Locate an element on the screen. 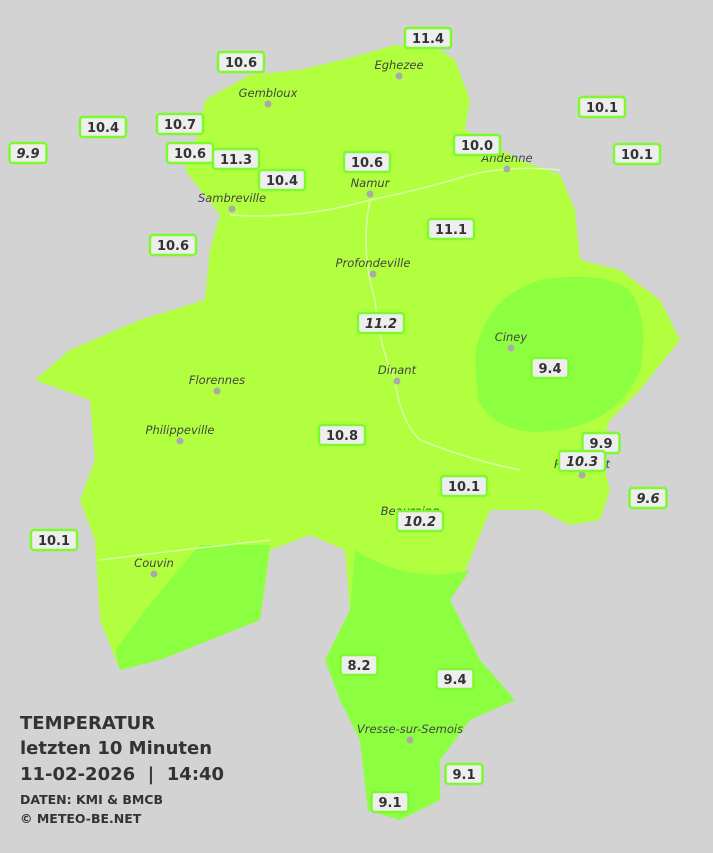  station: 10.7 is located at coordinates (180, 124).